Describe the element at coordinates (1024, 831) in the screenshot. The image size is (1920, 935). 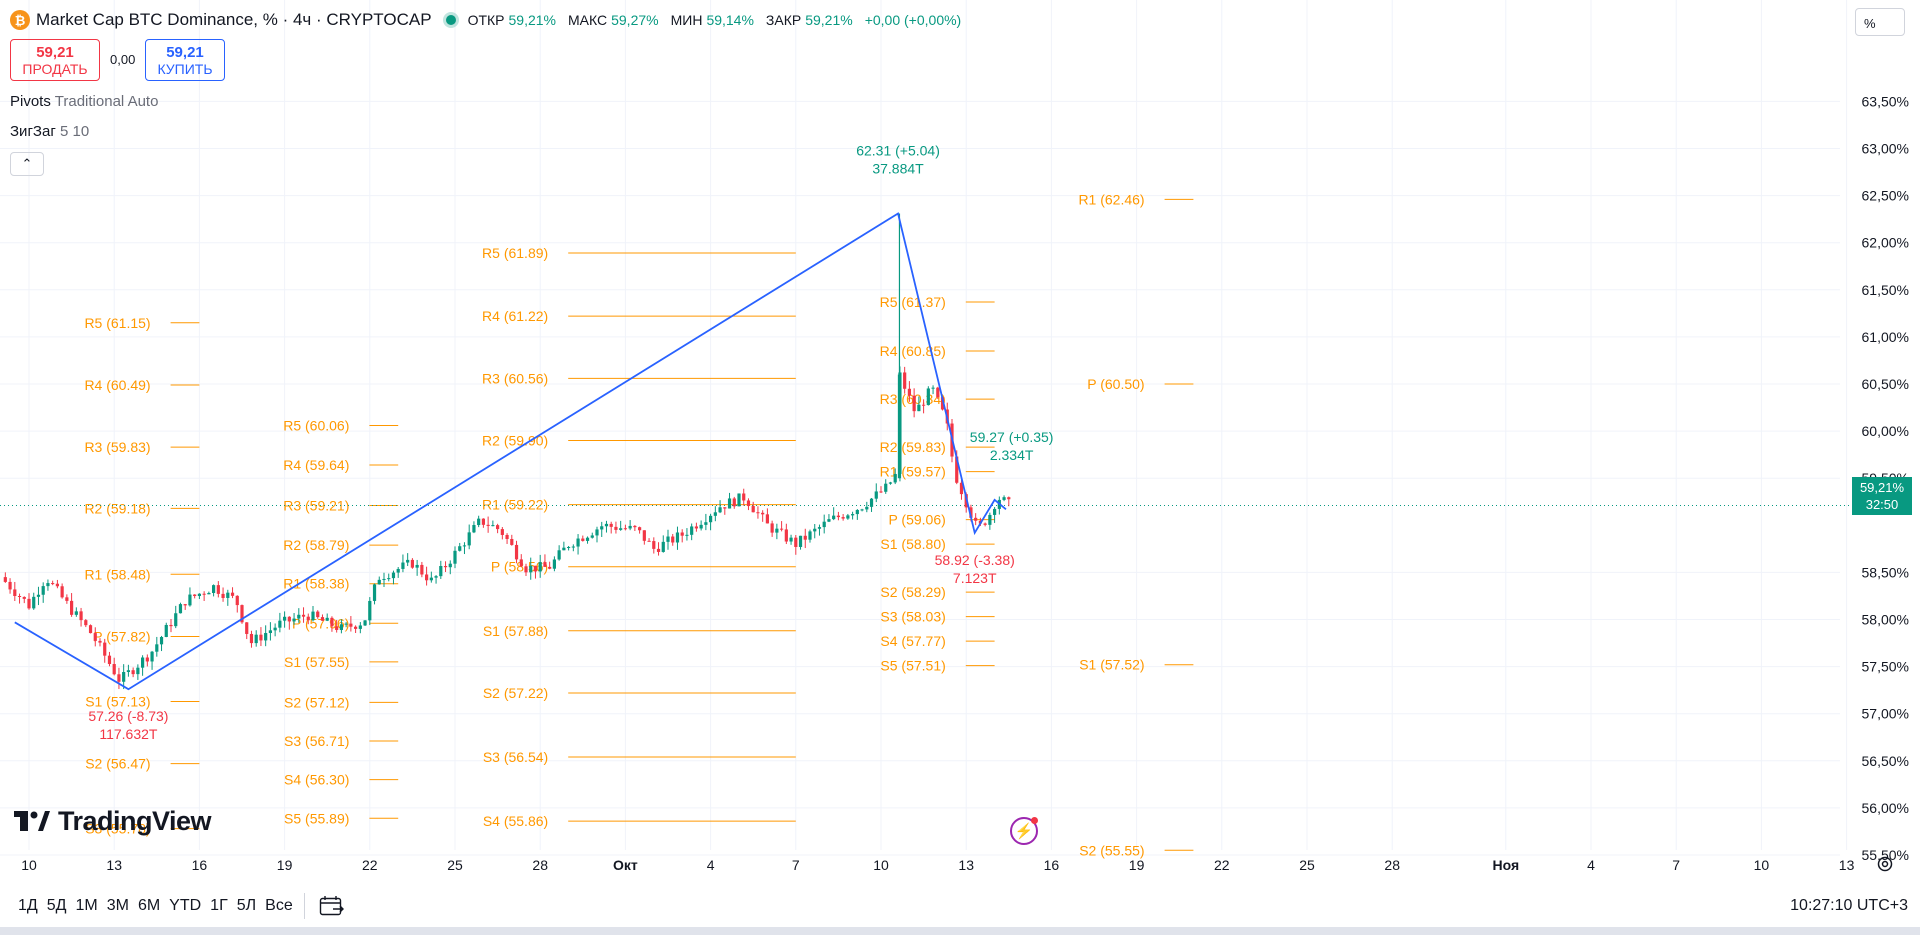
I see `lightning-icon: ⚡` at that location.